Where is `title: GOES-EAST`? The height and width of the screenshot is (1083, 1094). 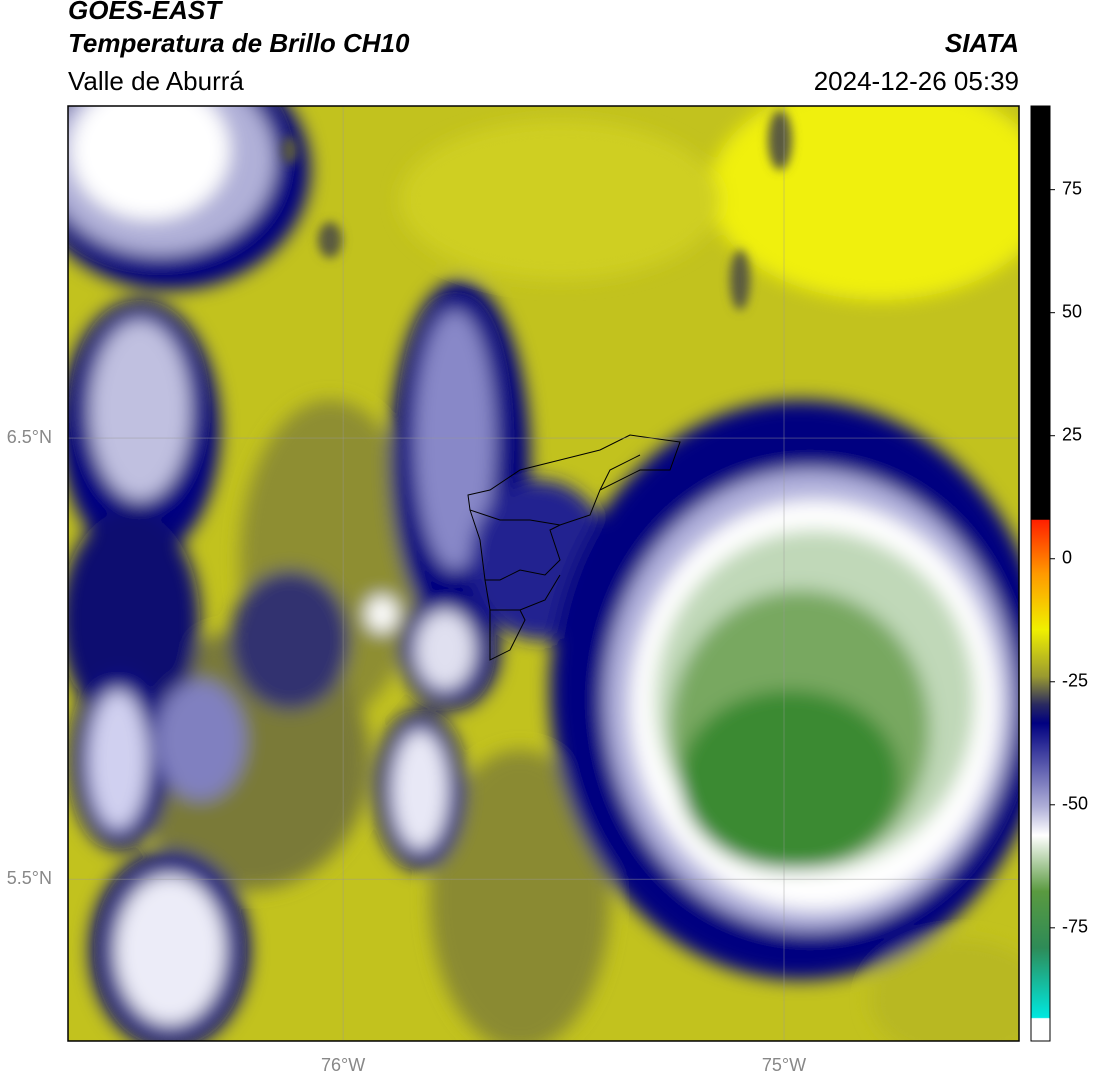 title: GOES-EAST is located at coordinates (145, 12).